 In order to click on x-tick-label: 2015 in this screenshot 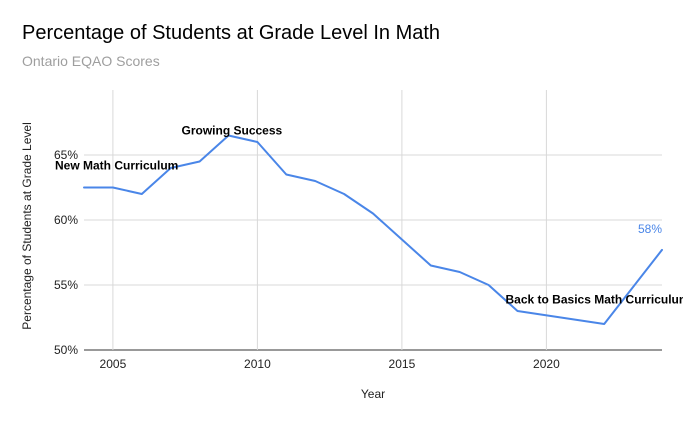, I will do `click(402, 364)`.